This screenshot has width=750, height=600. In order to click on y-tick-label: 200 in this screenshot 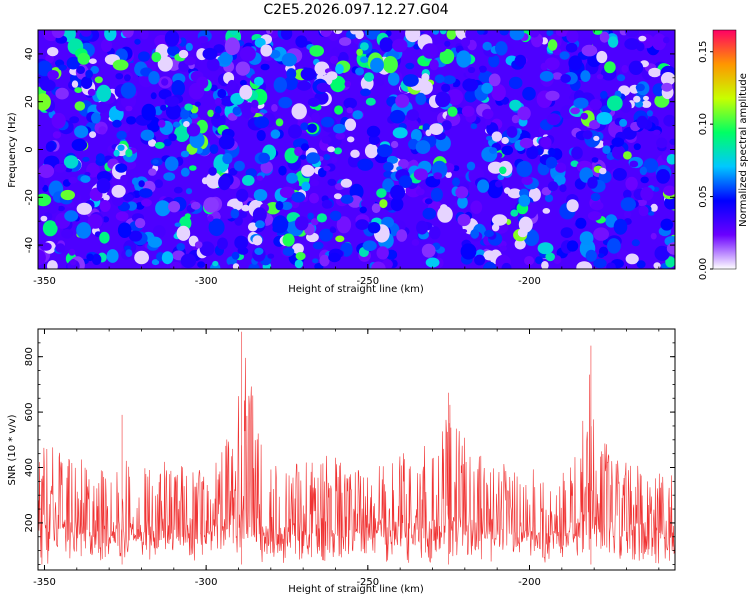, I will do `click(29, 522)`.